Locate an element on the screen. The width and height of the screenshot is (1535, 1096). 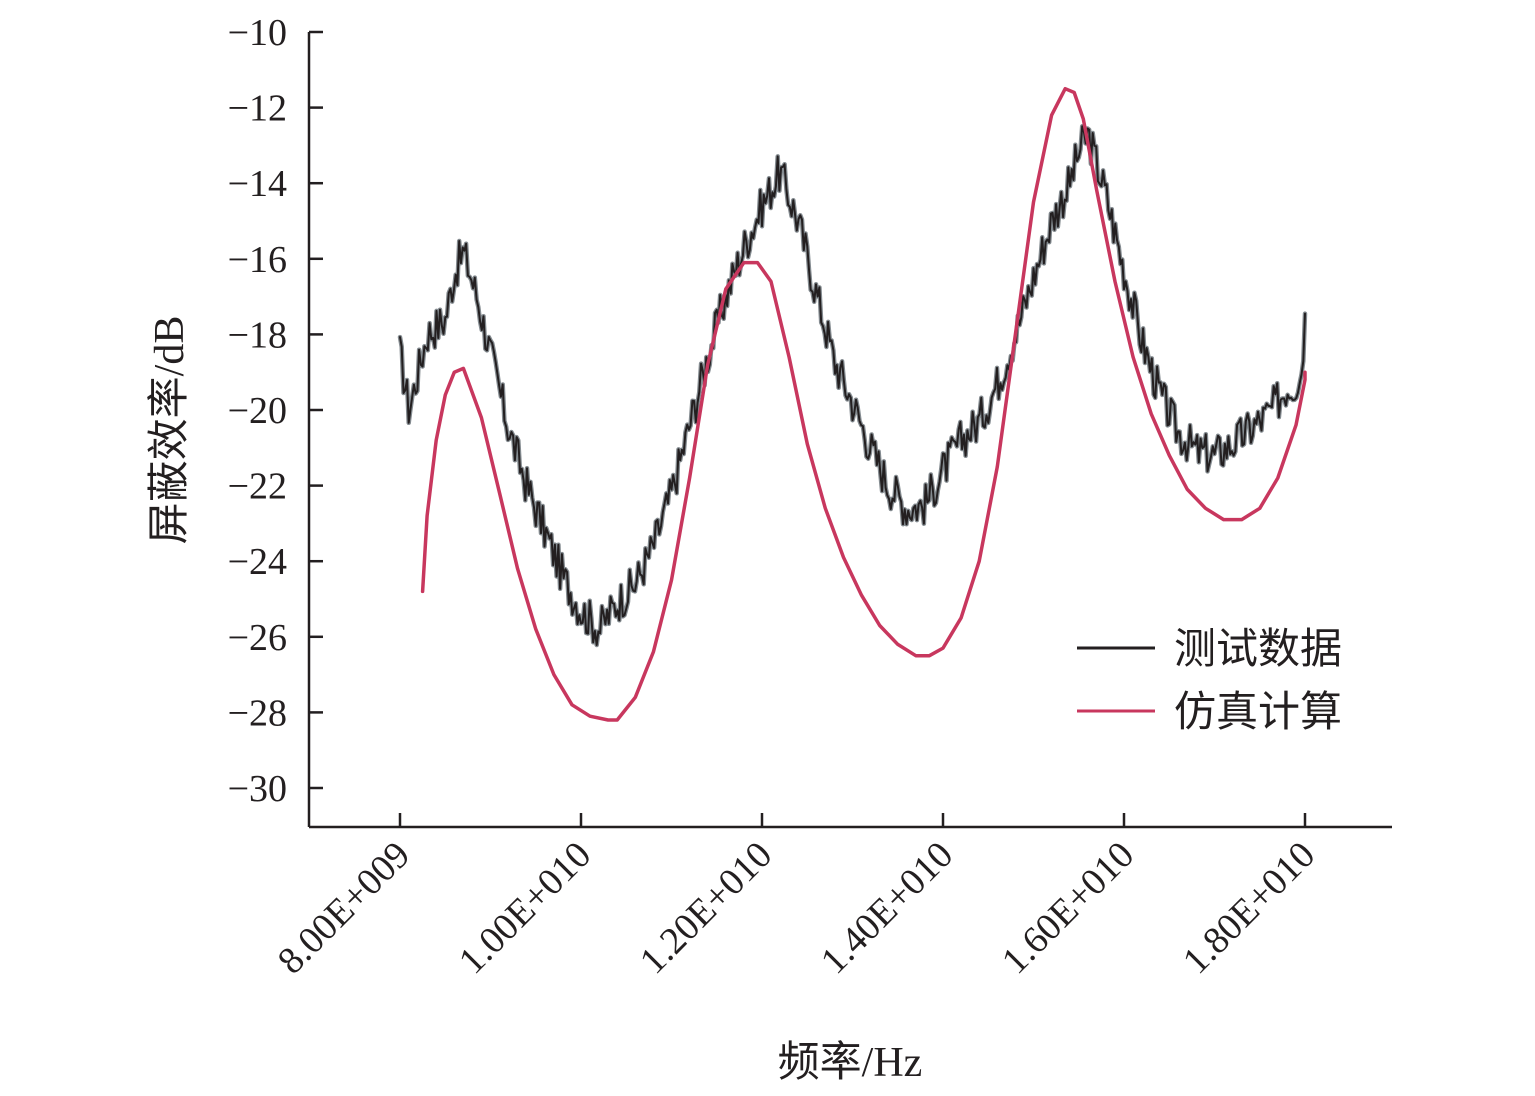
y-tick-label: −24 is located at coordinates (257, 562).